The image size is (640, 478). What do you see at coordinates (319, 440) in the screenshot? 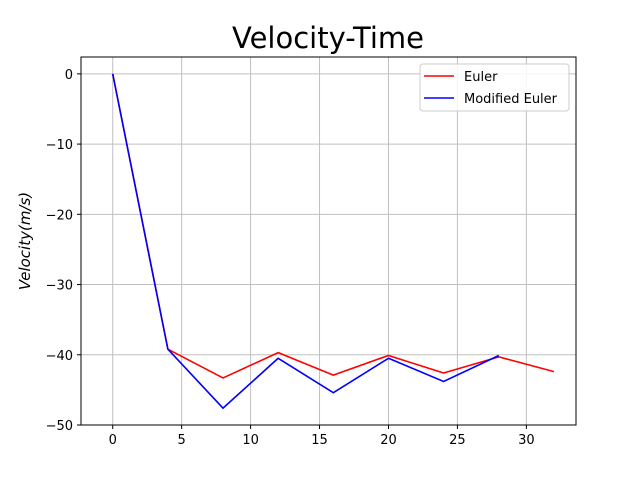
I see `x-tick-label: 15` at bounding box center [319, 440].